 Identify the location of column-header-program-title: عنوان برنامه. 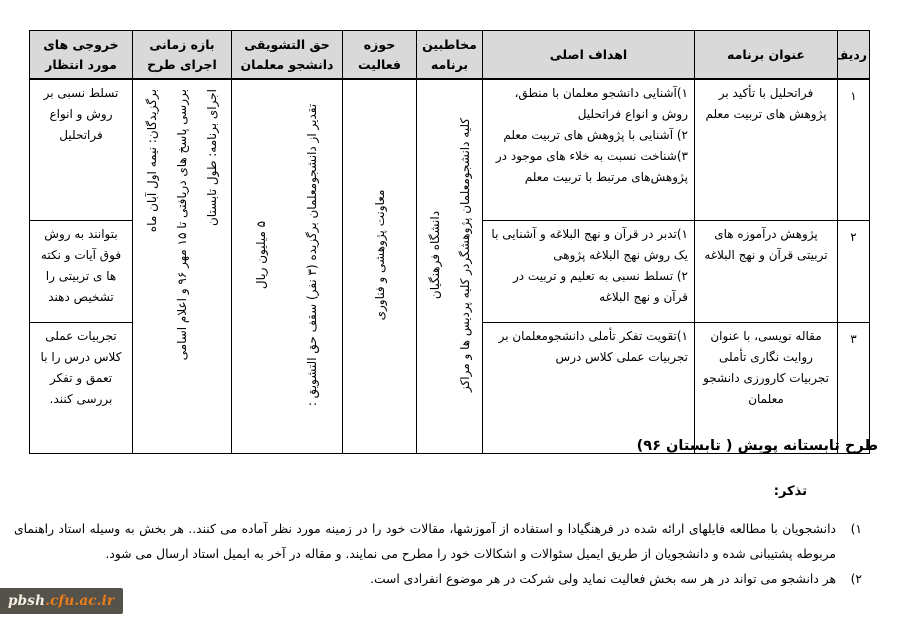
(766, 55).